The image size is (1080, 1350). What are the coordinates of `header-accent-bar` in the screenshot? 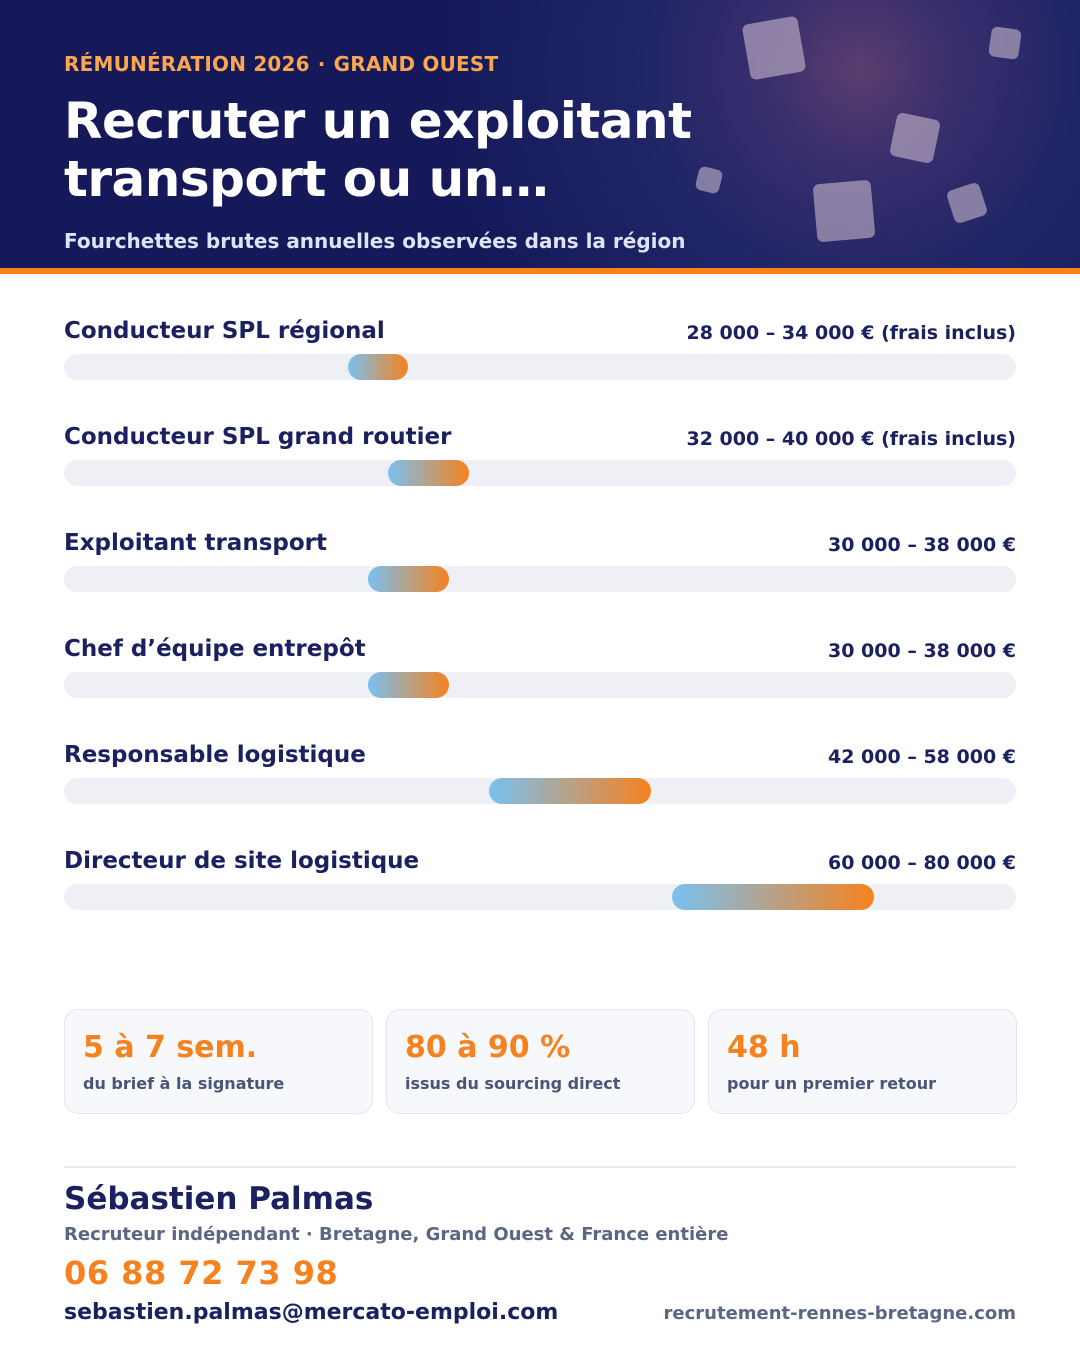 It's located at (540, 271).